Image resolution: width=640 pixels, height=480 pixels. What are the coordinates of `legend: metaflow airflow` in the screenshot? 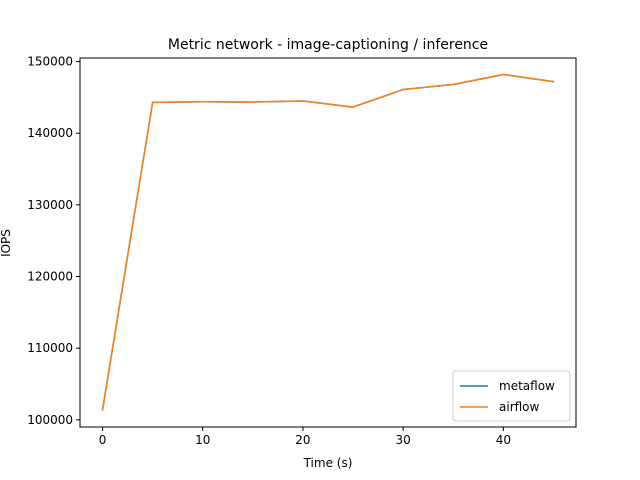 It's located at (511, 396).